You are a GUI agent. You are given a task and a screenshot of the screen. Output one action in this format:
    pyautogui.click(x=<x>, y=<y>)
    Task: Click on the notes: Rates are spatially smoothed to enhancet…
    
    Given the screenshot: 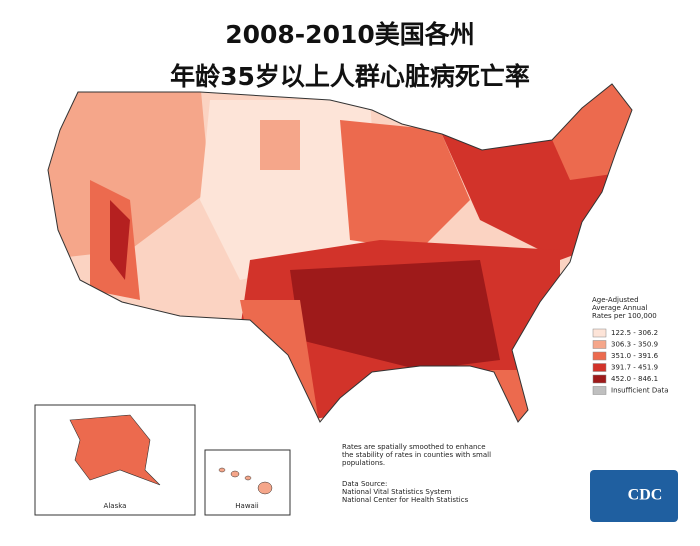 What is the action you would take?
    pyautogui.click(x=416, y=473)
    